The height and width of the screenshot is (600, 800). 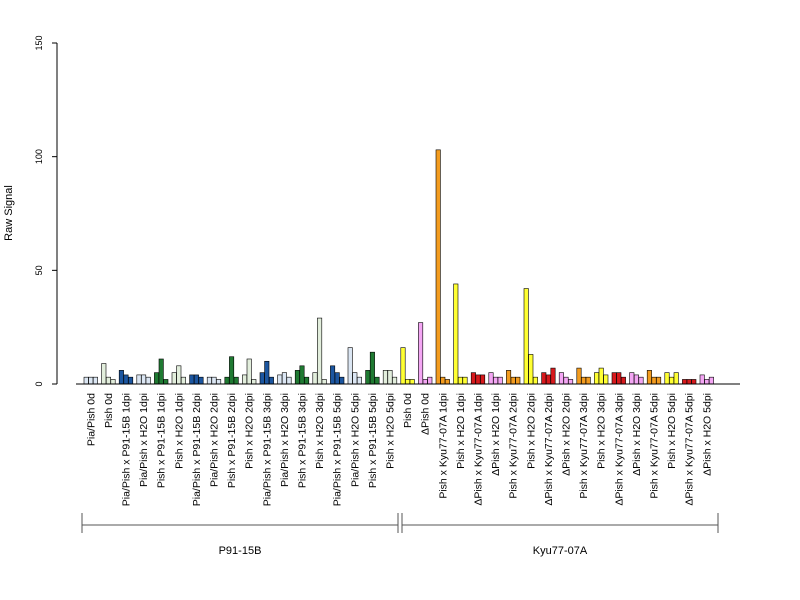 I want to click on x-tick-label: ΔPish x H2O 1dpi, so click(x=496, y=434).